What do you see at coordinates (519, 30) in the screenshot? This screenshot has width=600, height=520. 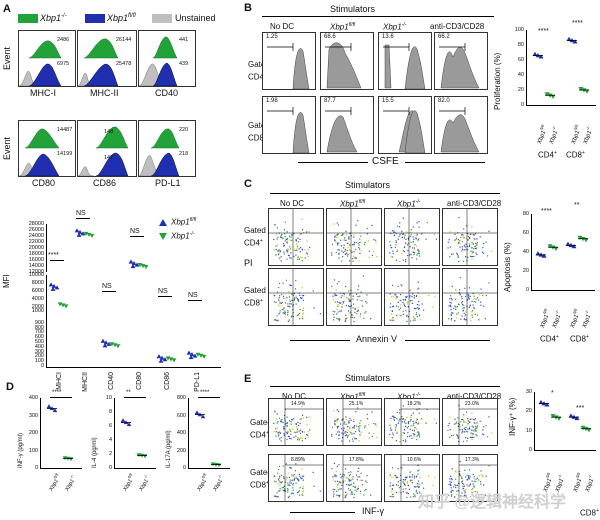 I see `y-tick-label: 100` at bounding box center [519, 30].